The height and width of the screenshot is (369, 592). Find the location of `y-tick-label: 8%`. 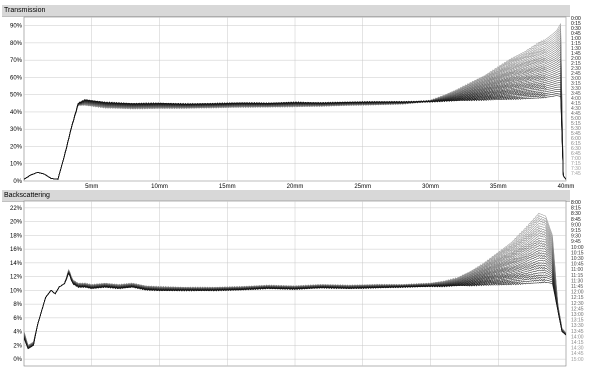

y-tick-label: 8% is located at coordinates (17, 305).